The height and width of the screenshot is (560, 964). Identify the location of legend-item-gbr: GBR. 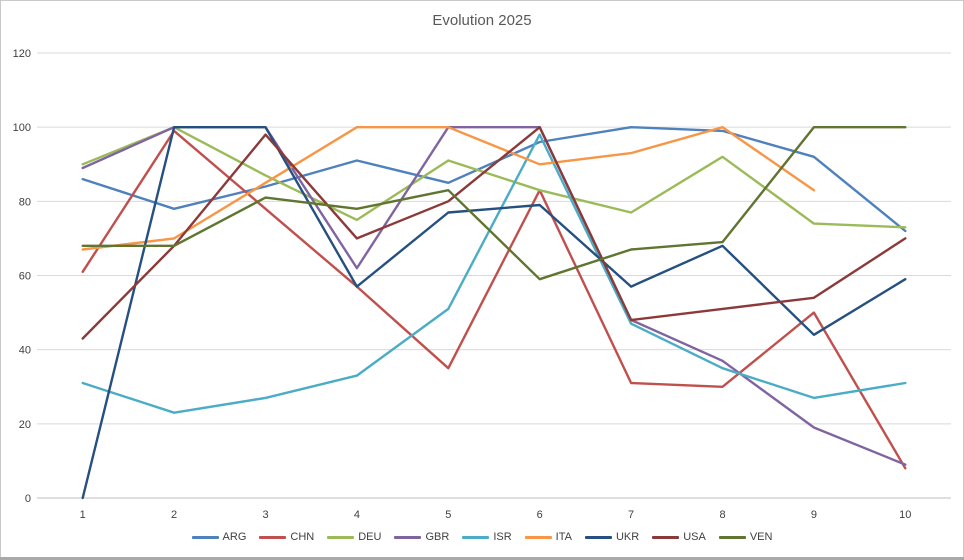
(421, 537).